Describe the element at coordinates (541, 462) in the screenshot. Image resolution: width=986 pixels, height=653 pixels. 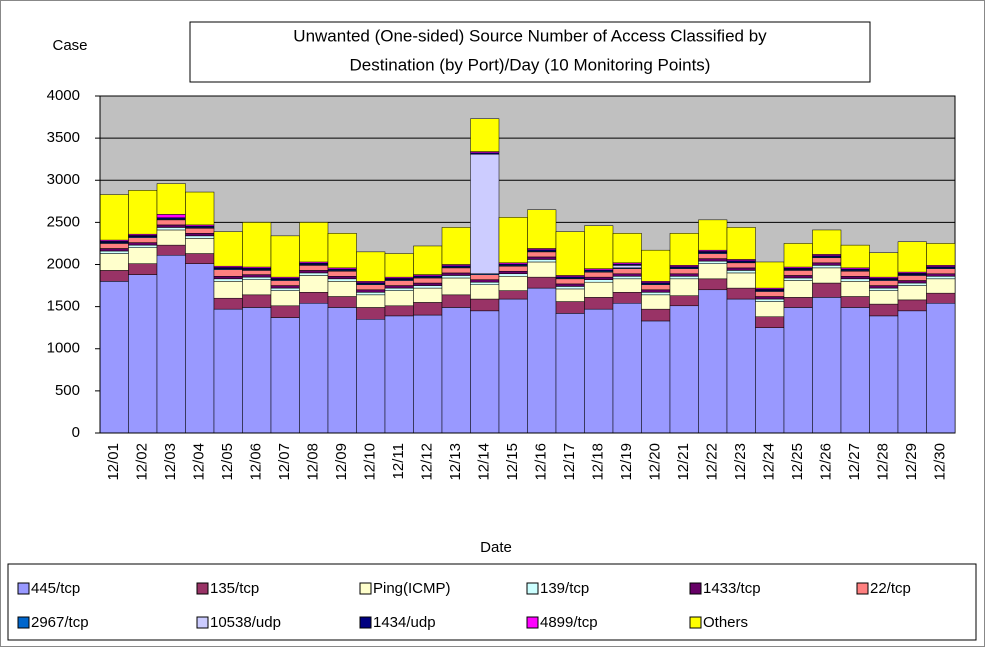
I see `x-tick-label: 12/16` at that location.